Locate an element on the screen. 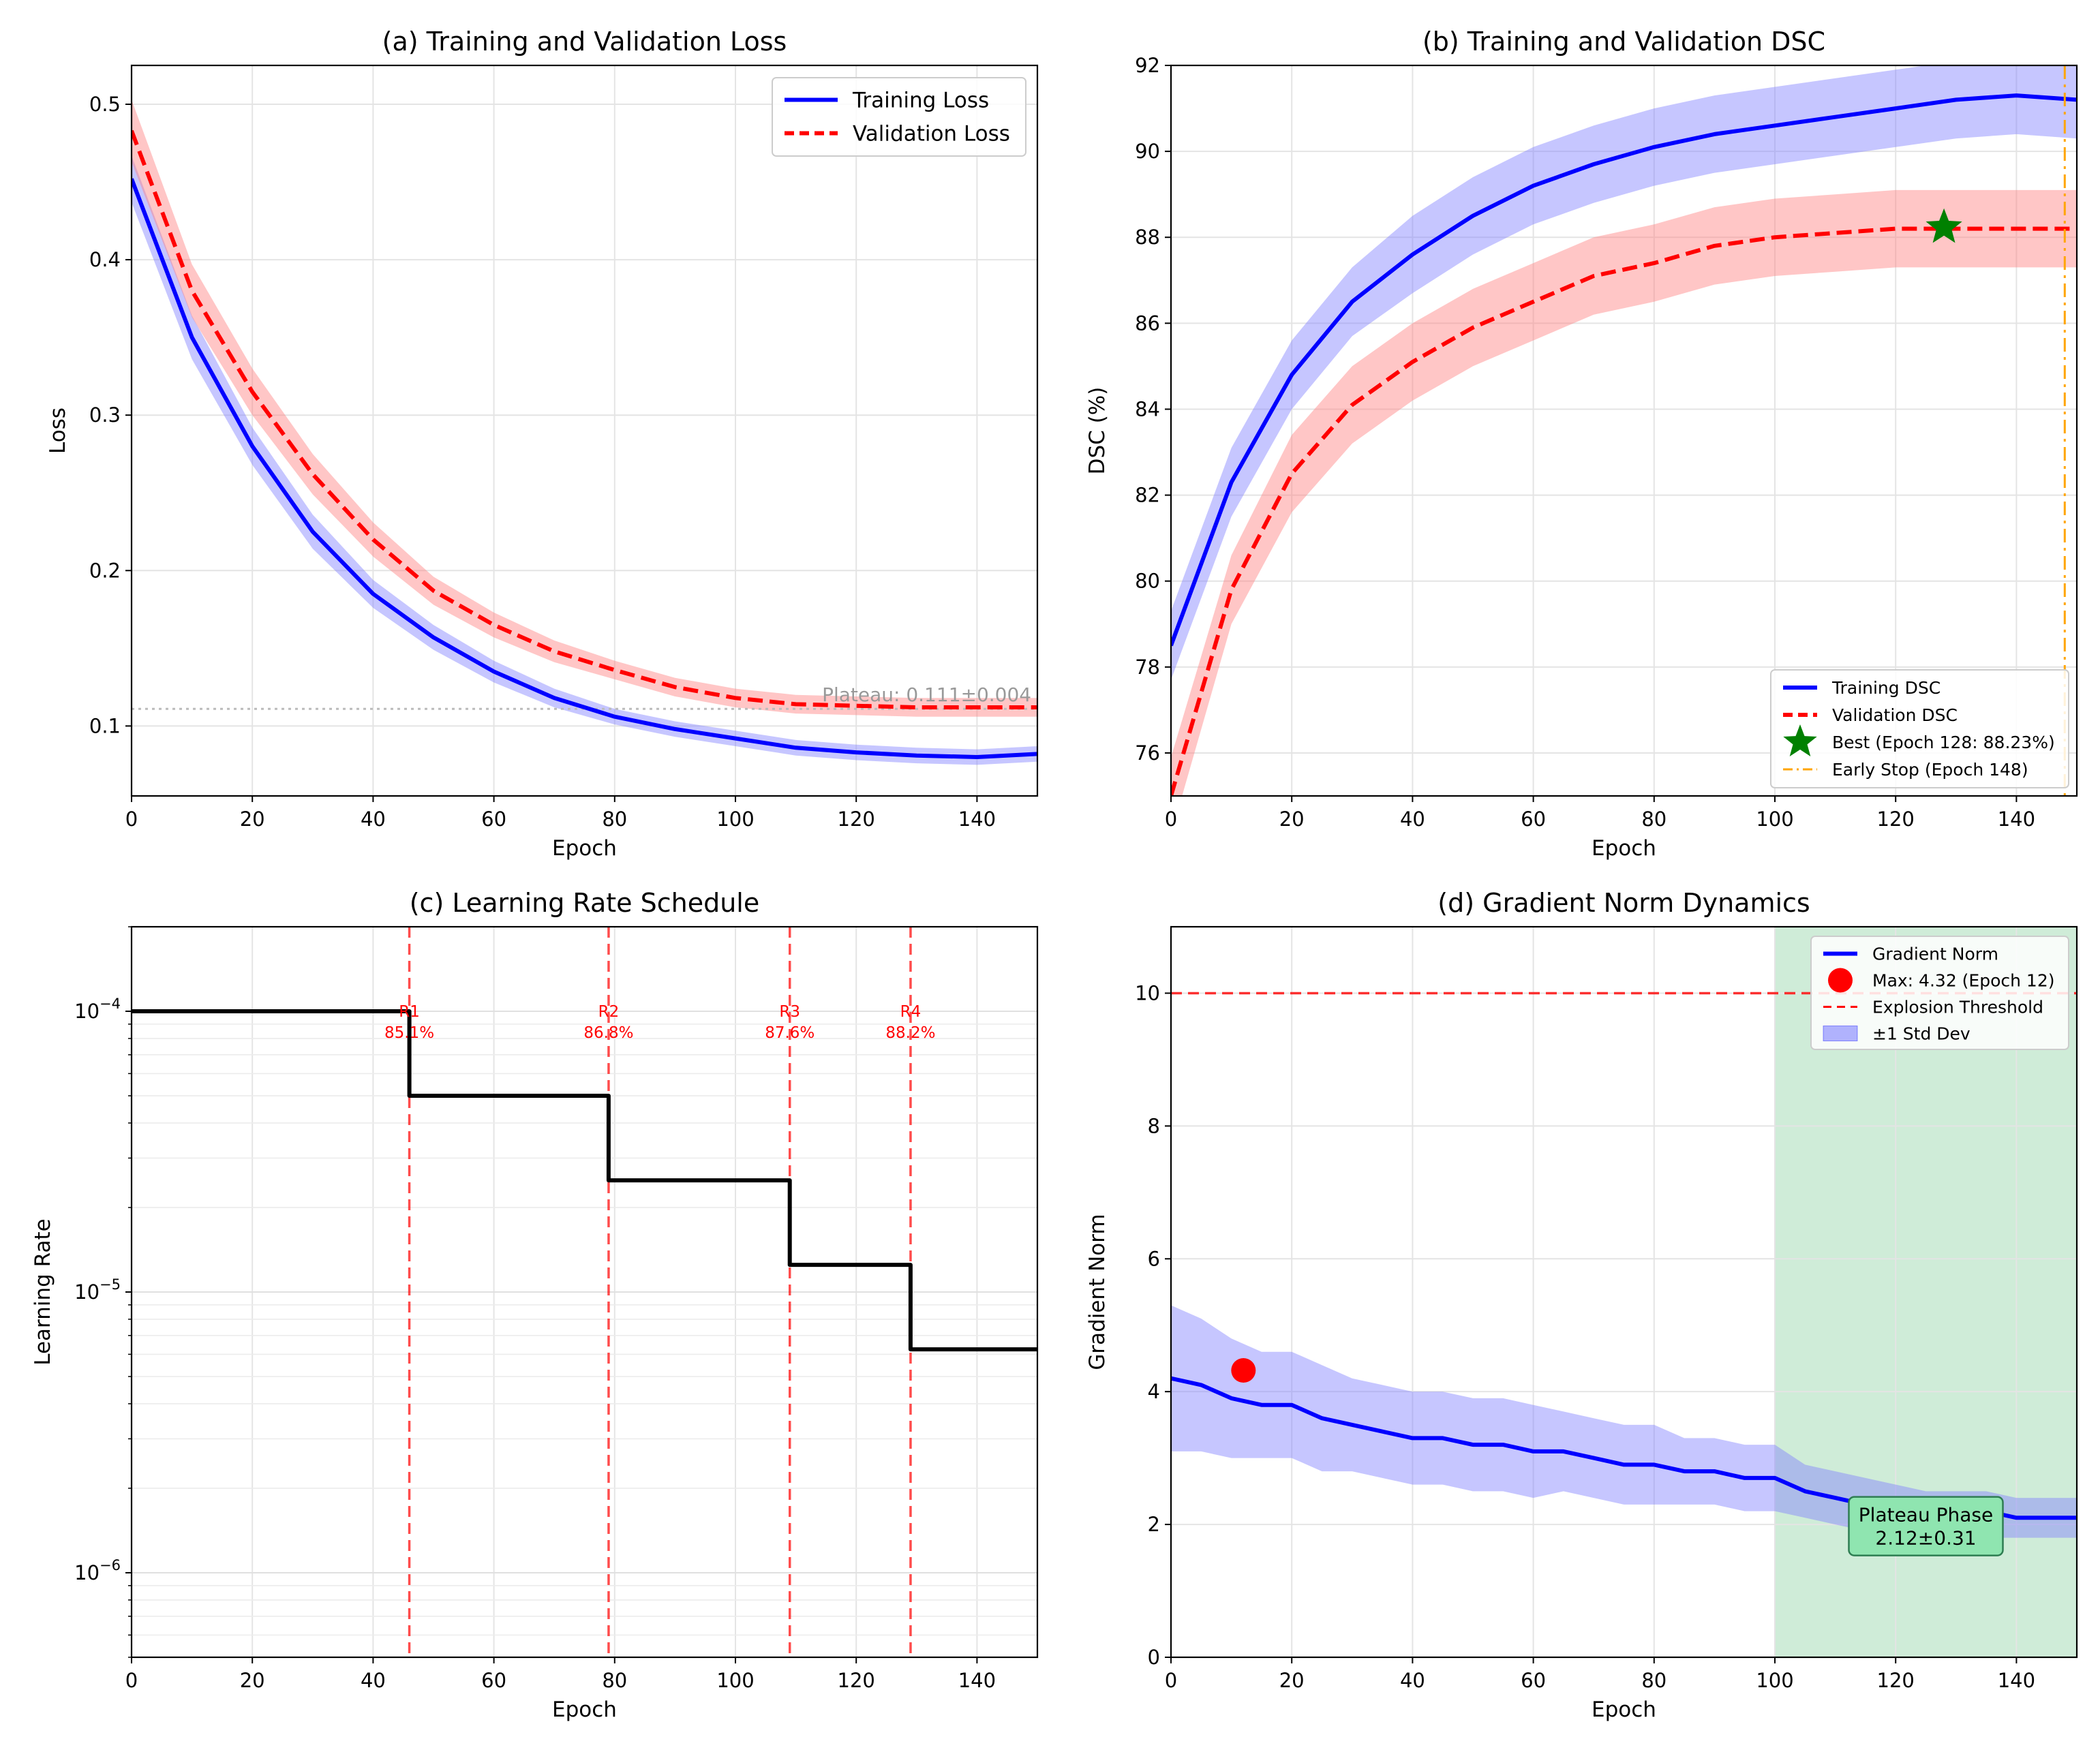  y-tick-label: 0 is located at coordinates (1154, 1658).